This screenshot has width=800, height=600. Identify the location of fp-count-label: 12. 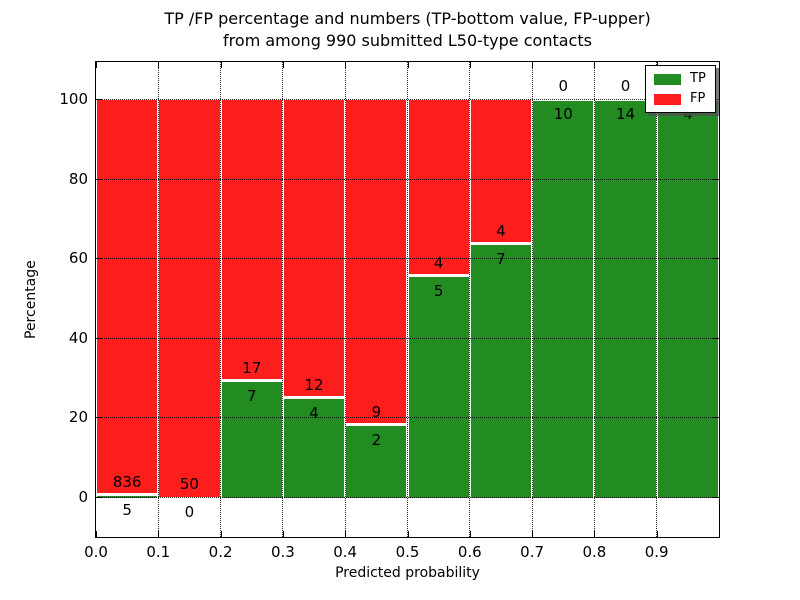
(314, 384).